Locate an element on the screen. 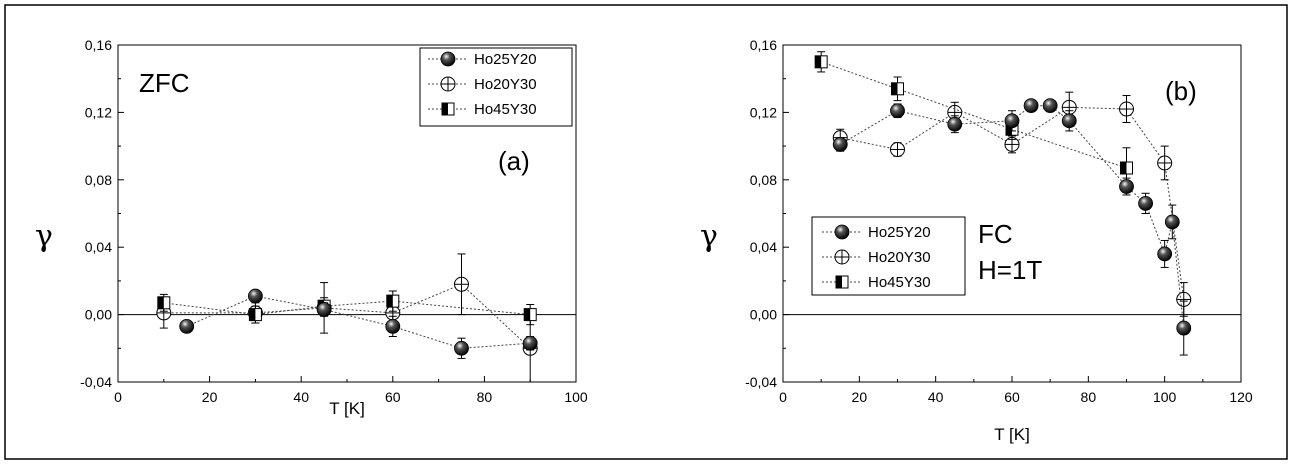 The image size is (1292, 464). annotation-panel-b: (b) is located at coordinates (1181, 91).